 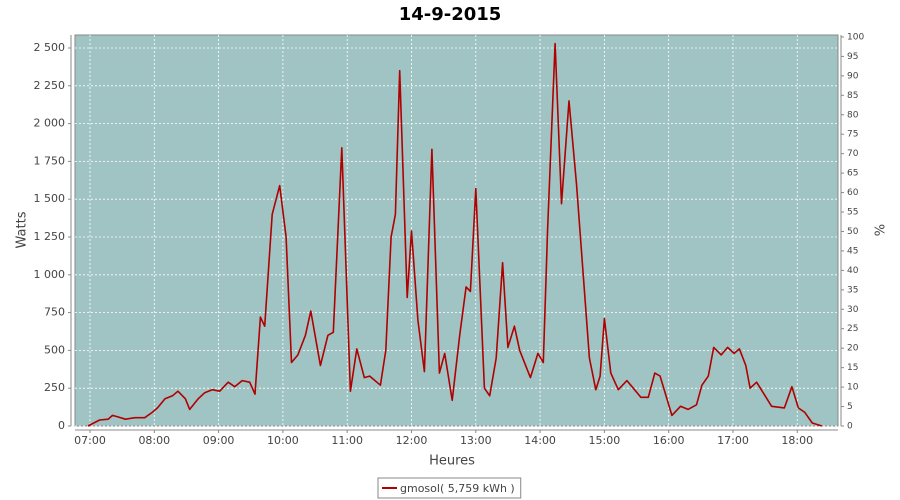 What do you see at coordinates (90, 440) in the screenshot?
I see `x-tick-label: 07:00` at bounding box center [90, 440].